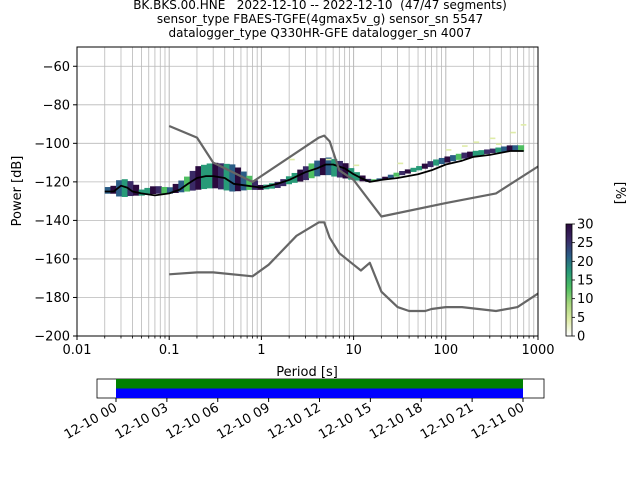 The width and height of the screenshot is (640, 480). Describe the element at coordinates (447, 421) in the screenshot. I see `time-tick-label: 12-10 21` at that location.